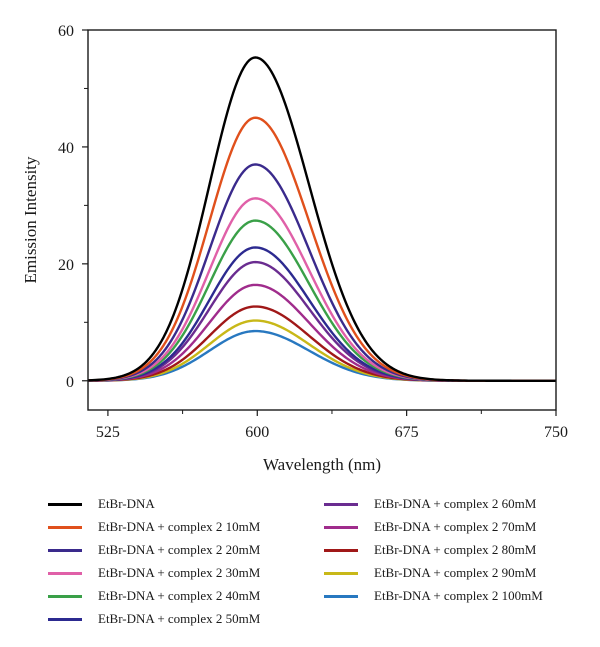 Image resolution: width=600 pixels, height=647 pixels. I want to click on legend-item: EtBr-DNA + complex 2 90mM, so click(430, 573).